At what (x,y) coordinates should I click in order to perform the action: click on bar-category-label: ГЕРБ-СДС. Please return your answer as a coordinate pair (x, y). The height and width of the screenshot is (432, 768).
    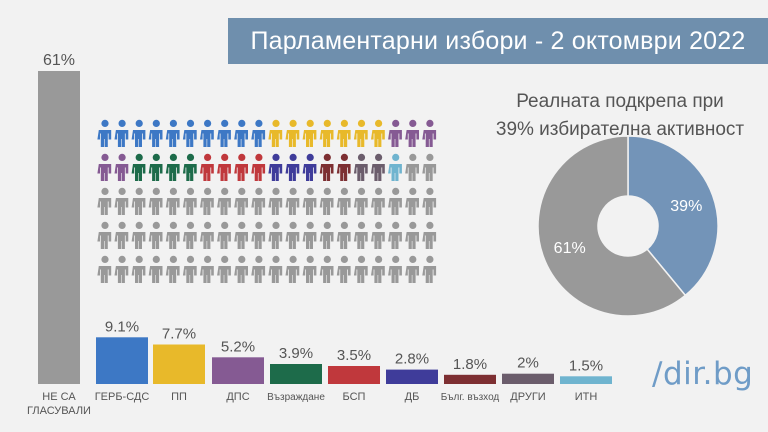
    Looking at the image, I should click on (122, 397).